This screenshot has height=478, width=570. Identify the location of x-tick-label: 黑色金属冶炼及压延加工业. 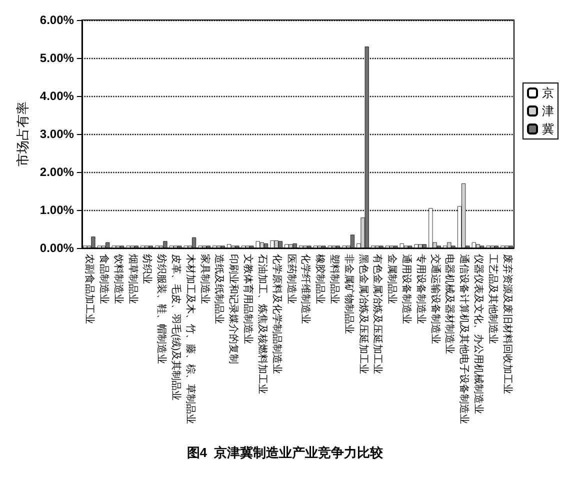
(363, 314).